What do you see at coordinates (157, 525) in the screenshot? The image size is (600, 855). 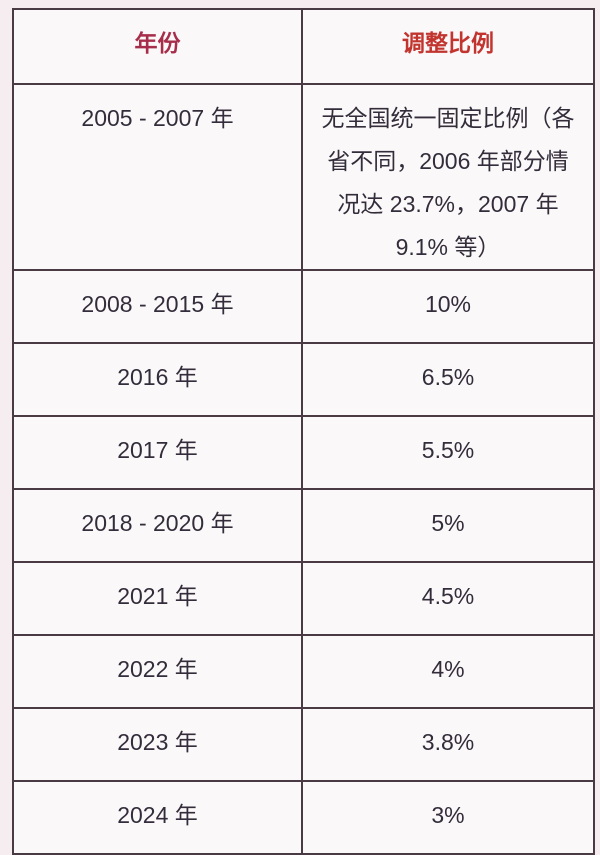 I see `year-cell: 2018 - 2020 年` at bounding box center [157, 525].